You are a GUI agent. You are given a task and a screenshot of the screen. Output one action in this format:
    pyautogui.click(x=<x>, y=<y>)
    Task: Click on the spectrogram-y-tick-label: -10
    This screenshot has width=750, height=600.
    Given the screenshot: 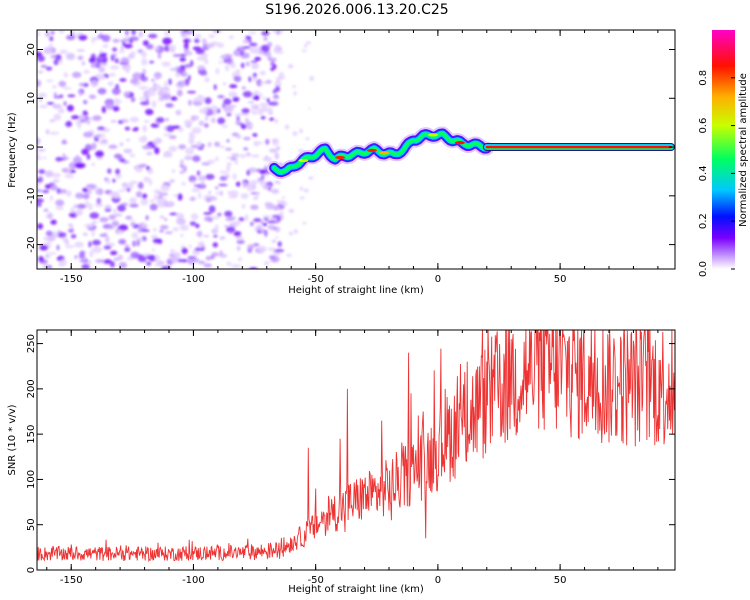 What is the action you would take?
    pyautogui.click(x=31, y=196)
    